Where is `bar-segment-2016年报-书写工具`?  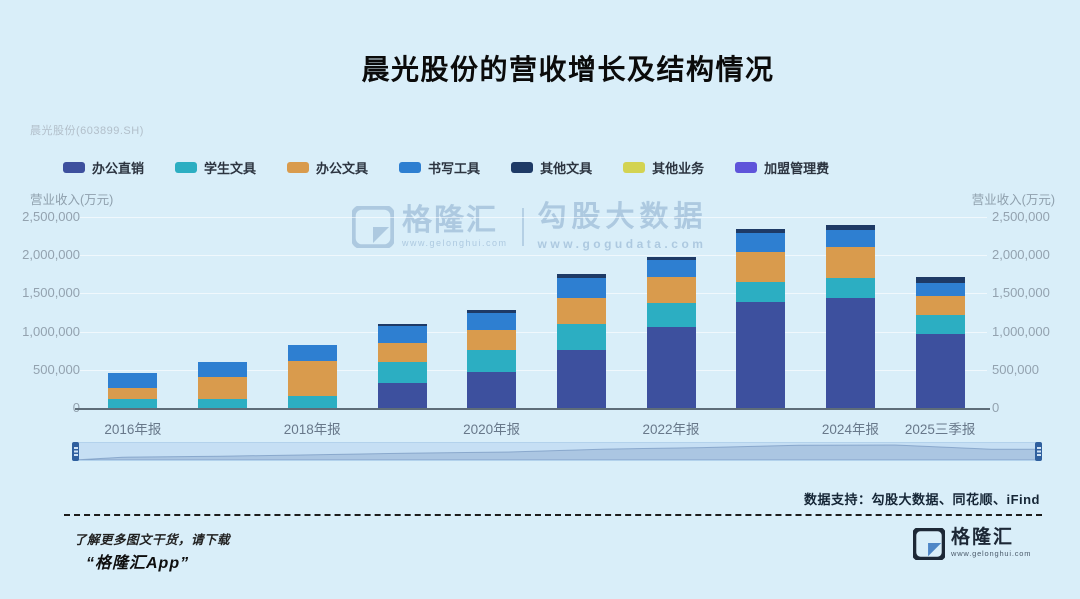 bar-segment-2016年报-书写工具 is located at coordinates (133, 380).